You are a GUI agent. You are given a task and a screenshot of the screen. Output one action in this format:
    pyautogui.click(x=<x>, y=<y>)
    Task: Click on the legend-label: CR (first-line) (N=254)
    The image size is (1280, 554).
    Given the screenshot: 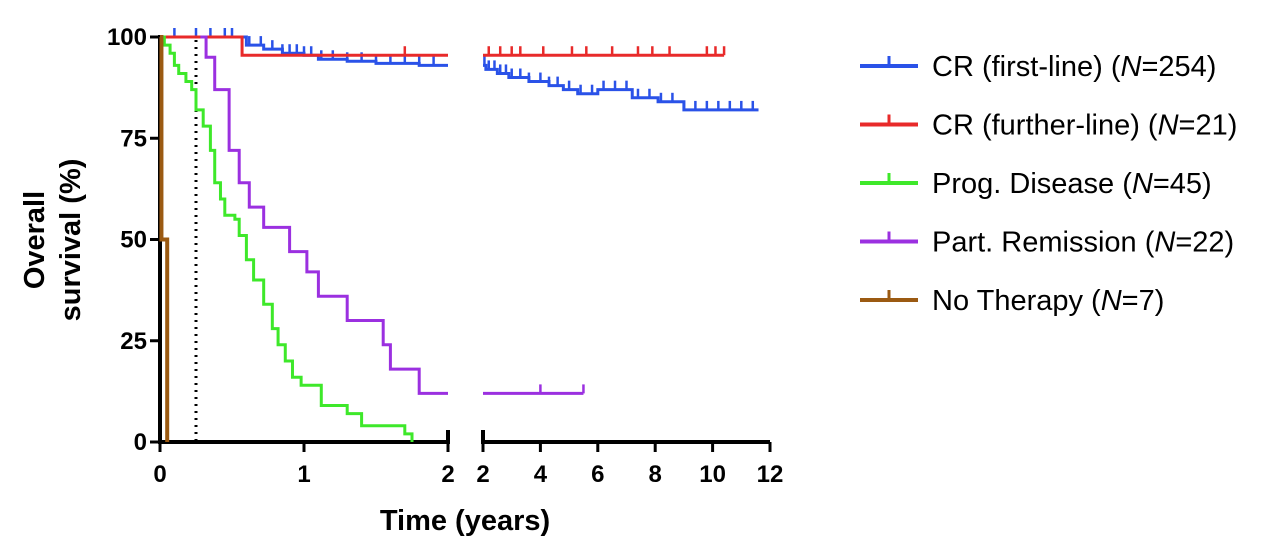 What is the action you would take?
    pyautogui.click(x=1074, y=67)
    